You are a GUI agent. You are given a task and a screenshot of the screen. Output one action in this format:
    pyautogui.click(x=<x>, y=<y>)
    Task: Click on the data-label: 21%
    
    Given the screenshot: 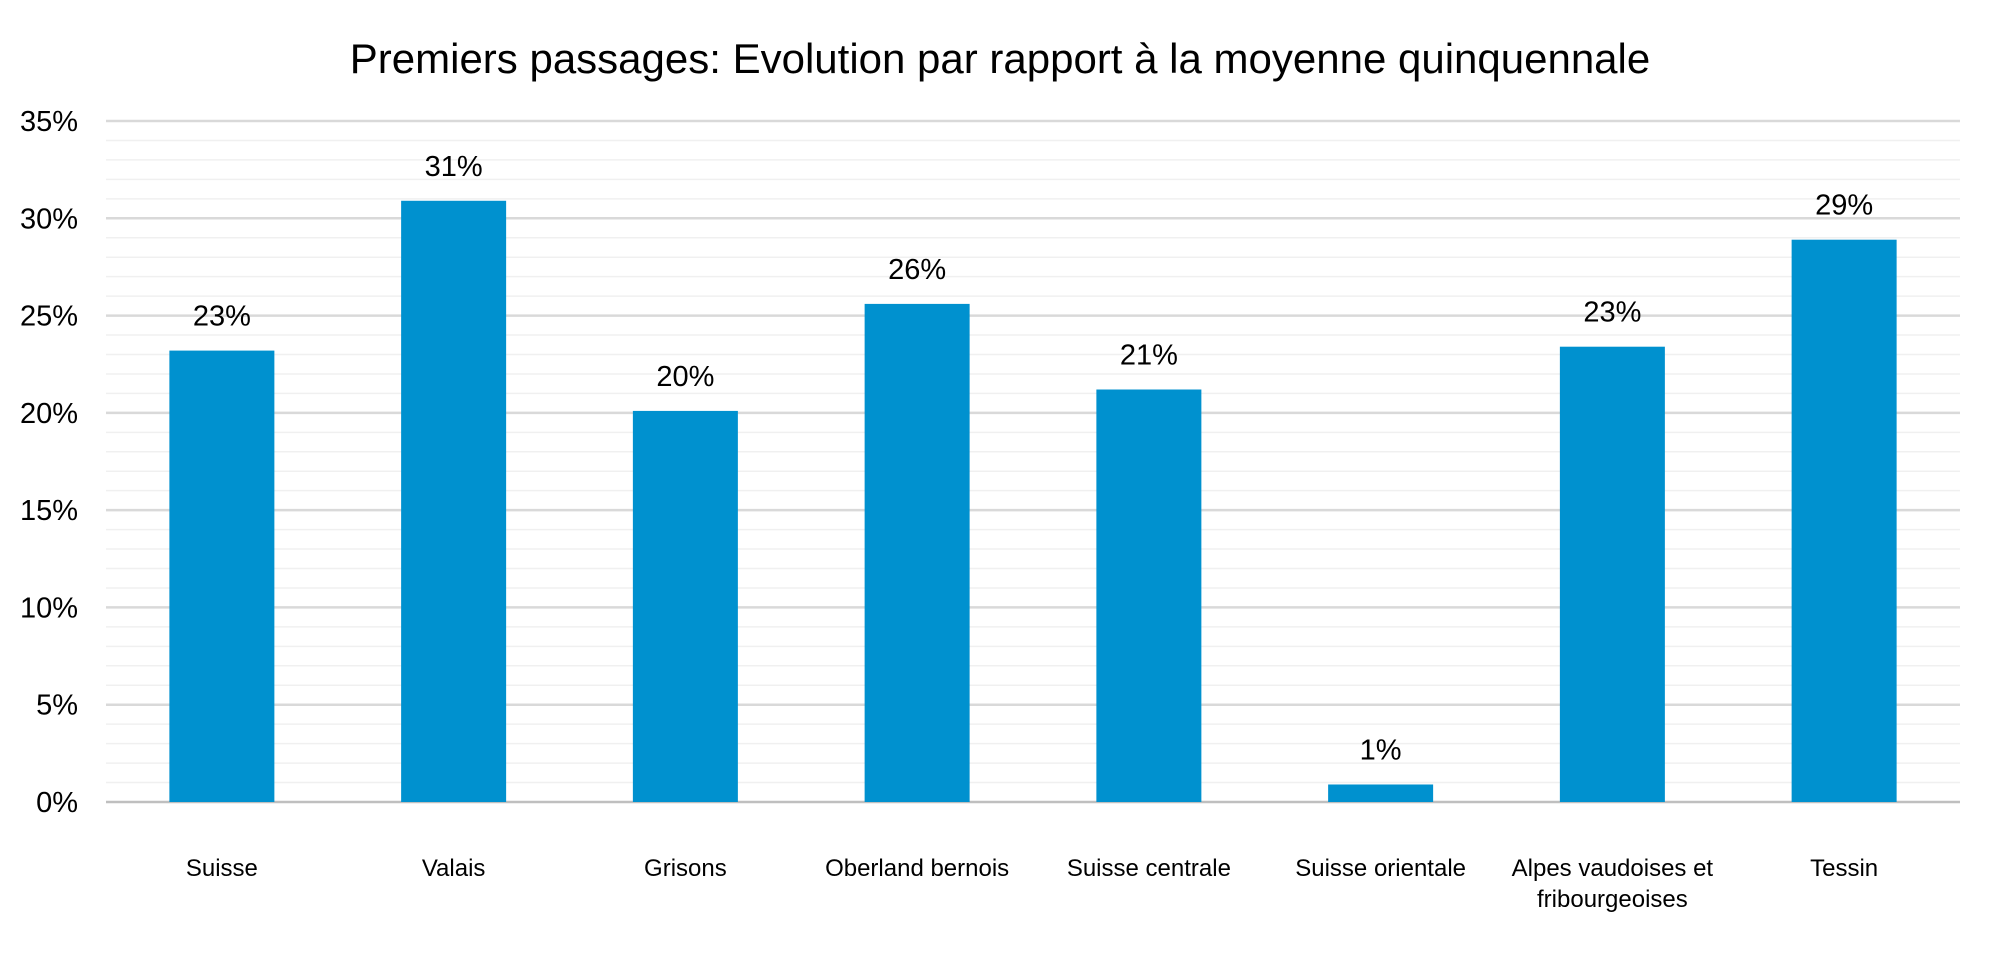 What is the action you would take?
    pyautogui.click(x=1149, y=356)
    